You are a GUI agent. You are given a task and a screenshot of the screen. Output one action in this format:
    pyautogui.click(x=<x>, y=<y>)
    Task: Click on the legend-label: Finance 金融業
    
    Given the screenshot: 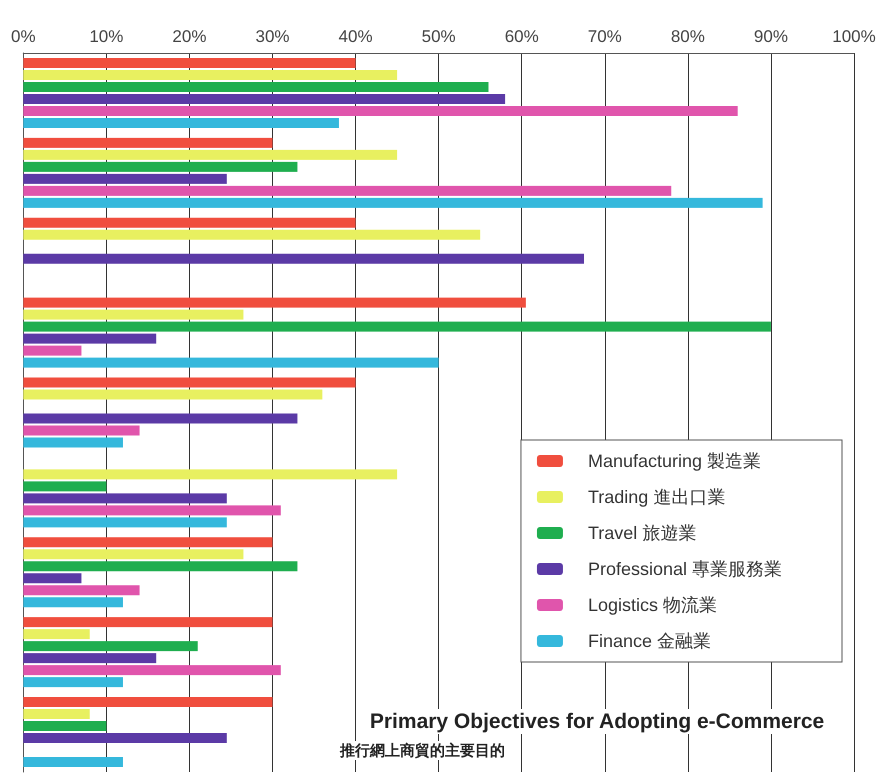 What is the action you would take?
    pyautogui.click(x=649, y=641)
    